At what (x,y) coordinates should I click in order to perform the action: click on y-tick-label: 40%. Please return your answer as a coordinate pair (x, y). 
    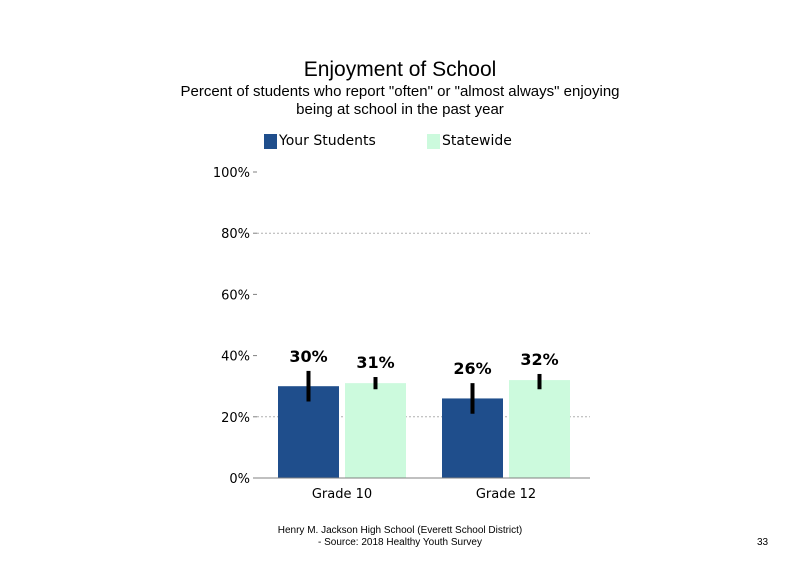
    Looking at the image, I should click on (235, 357).